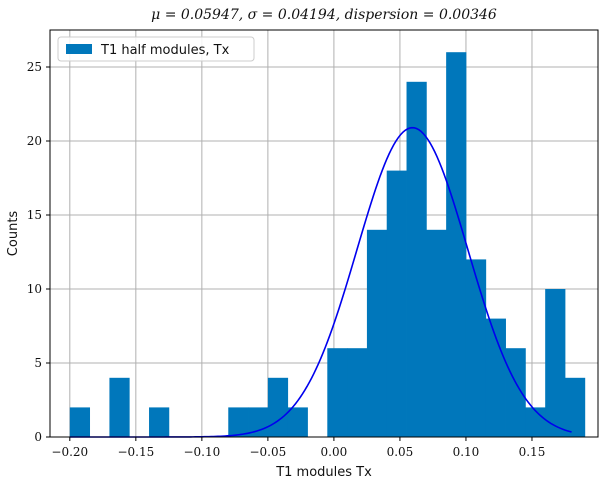 This screenshot has width=609, height=491. I want to click on legend-swatch, so click(79, 49).